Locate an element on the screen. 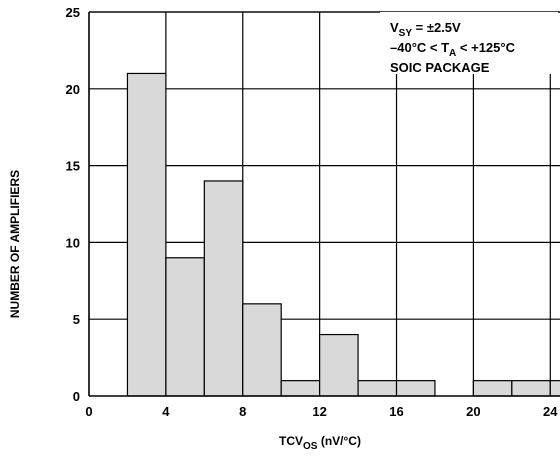  x-tick-label: 24 is located at coordinates (550, 411).